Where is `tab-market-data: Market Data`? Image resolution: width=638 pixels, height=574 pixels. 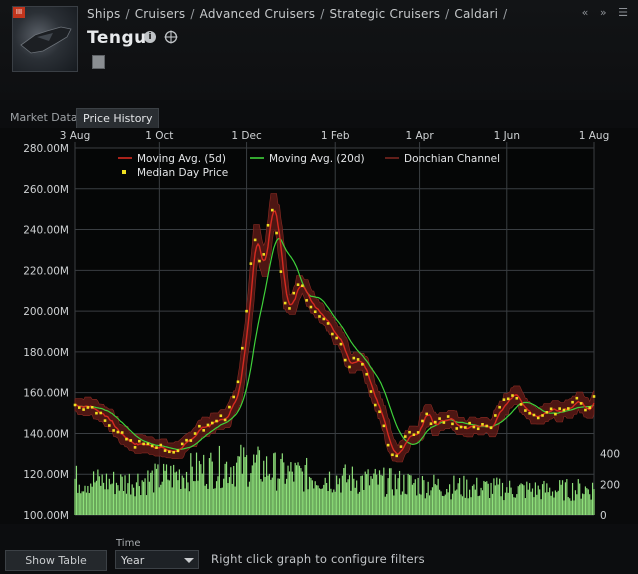 tab-market-data: Market Data is located at coordinates (44, 117).